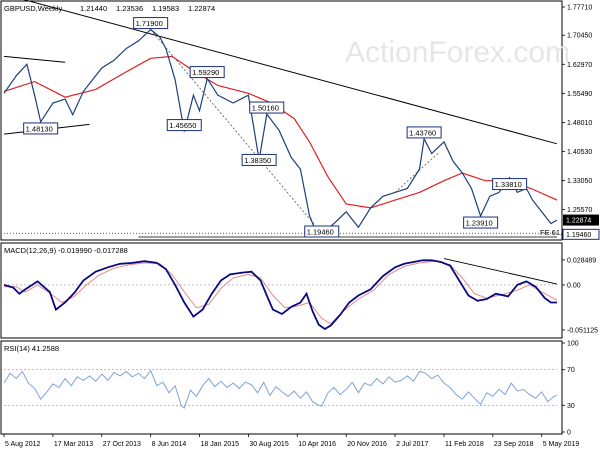 The width and height of the screenshot is (600, 450). I want to click on price-annotation-label: 1.59290, so click(205, 72).